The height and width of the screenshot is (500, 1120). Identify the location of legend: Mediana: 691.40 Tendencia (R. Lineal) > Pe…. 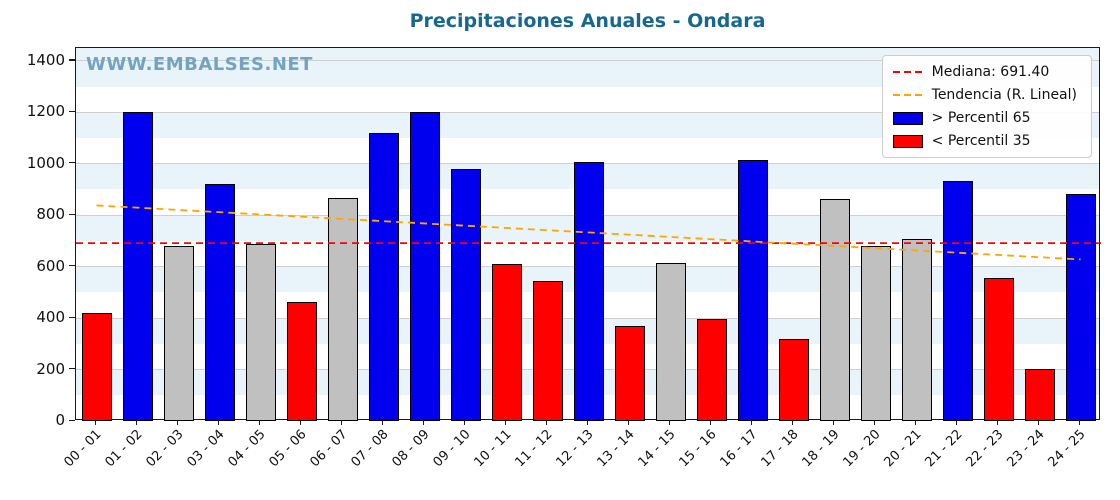
(986, 106).